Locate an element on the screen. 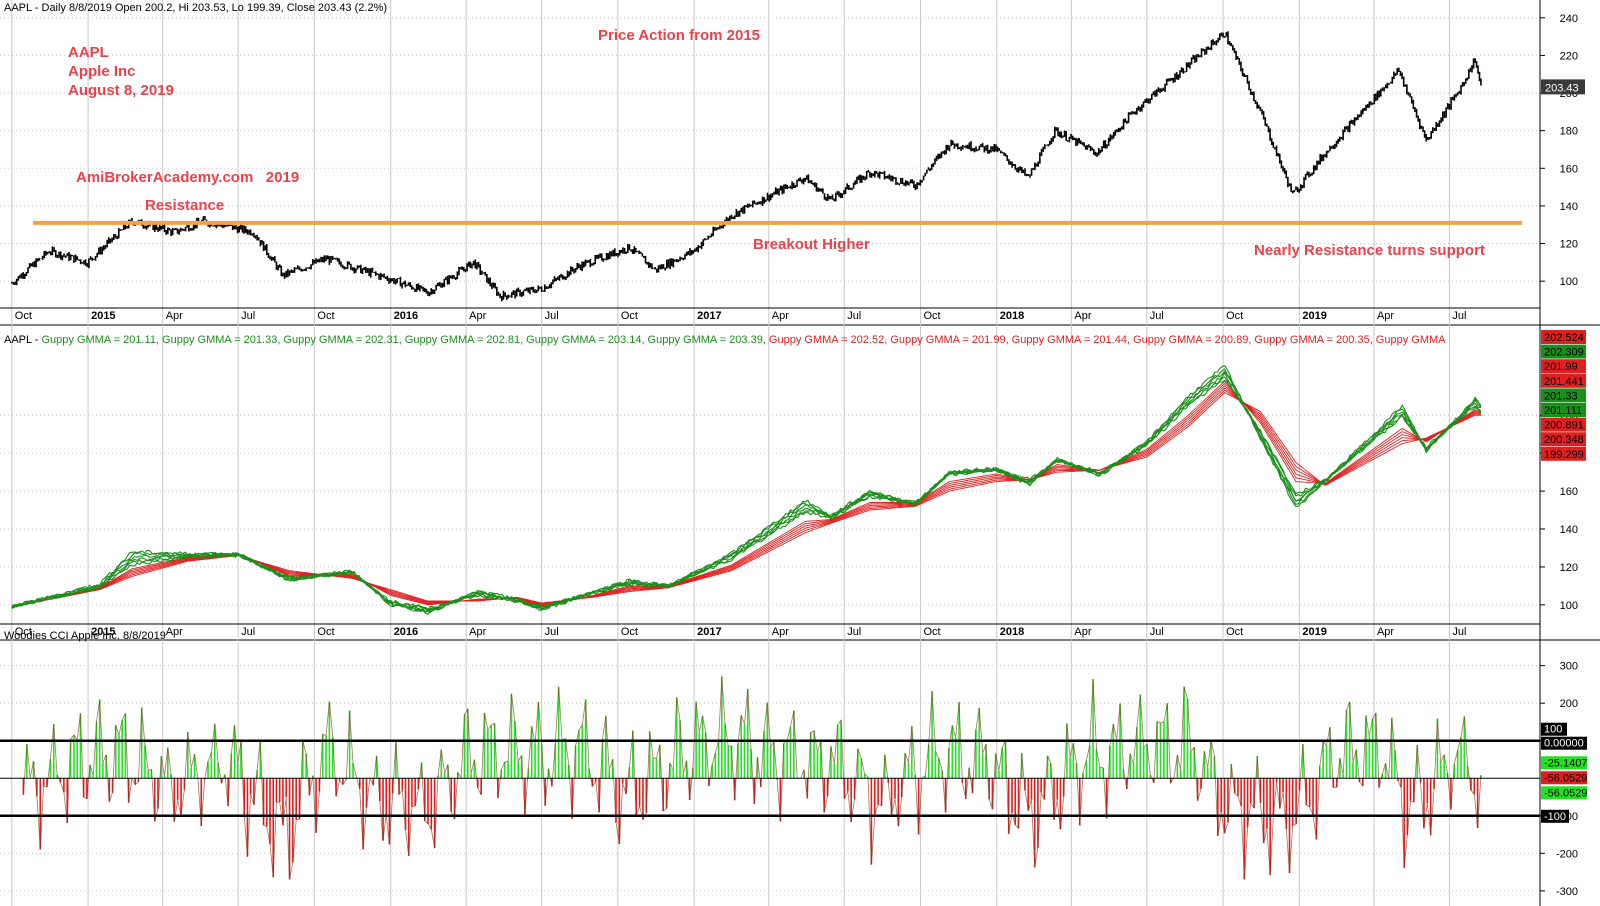  y-tick-label: 300 is located at coordinates (1569, 667).